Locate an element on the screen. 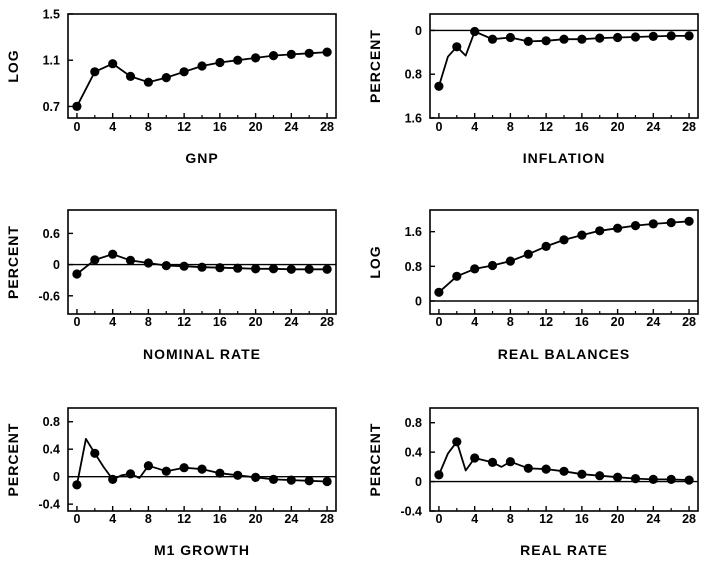 Image resolution: width=708 pixels, height=567 pixels. y-tick-label: 0.6 is located at coordinates (51, 234).